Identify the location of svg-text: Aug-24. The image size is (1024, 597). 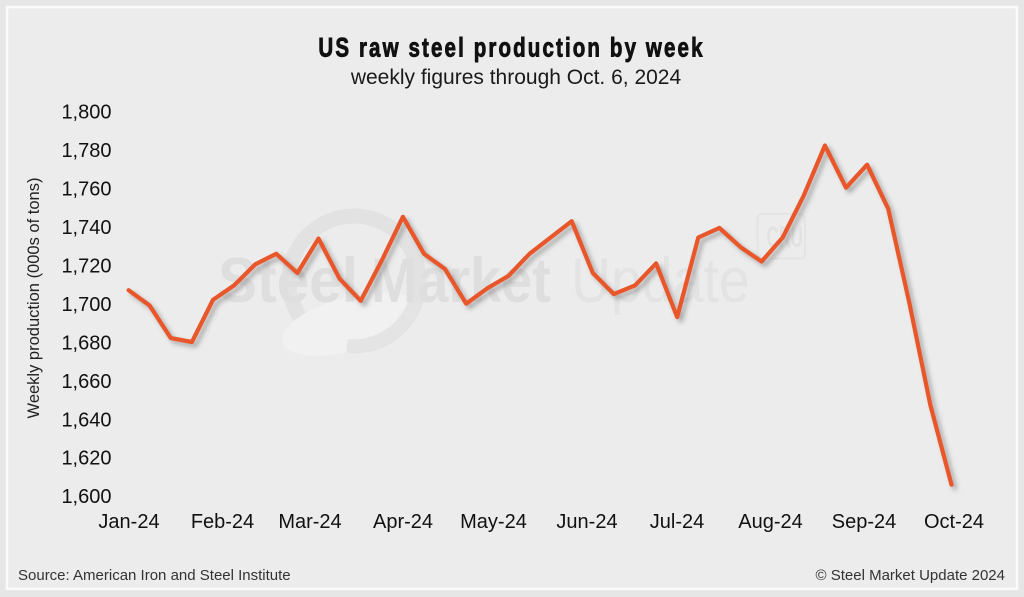
(770, 522).